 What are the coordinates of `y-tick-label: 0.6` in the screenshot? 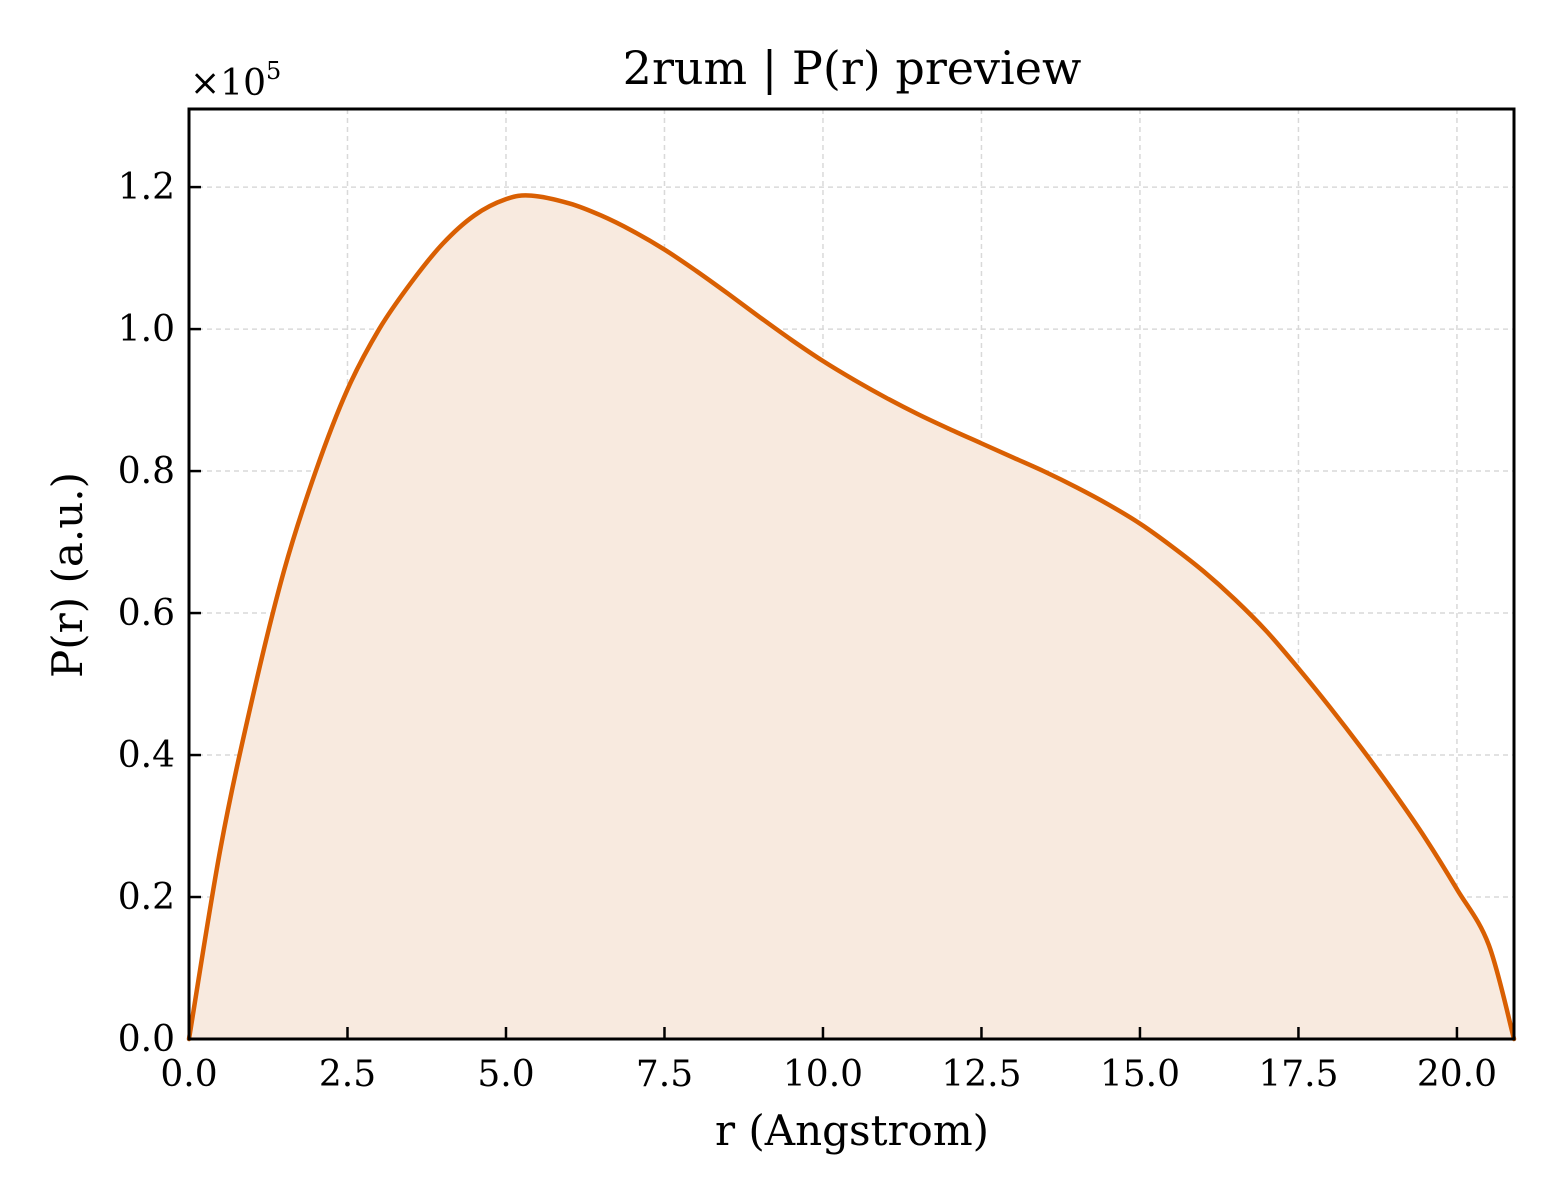 It's located at (146, 613).